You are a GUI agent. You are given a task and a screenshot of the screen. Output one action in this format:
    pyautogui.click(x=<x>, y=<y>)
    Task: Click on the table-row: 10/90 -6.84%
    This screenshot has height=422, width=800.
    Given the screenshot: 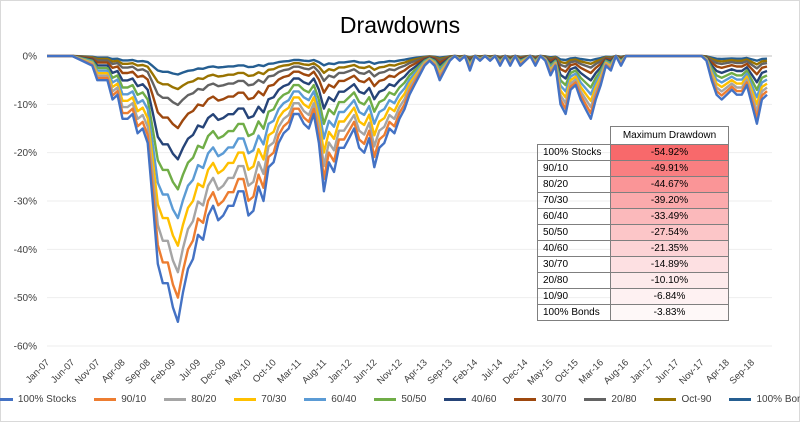 What is the action you would take?
    pyautogui.click(x=633, y=296)
    